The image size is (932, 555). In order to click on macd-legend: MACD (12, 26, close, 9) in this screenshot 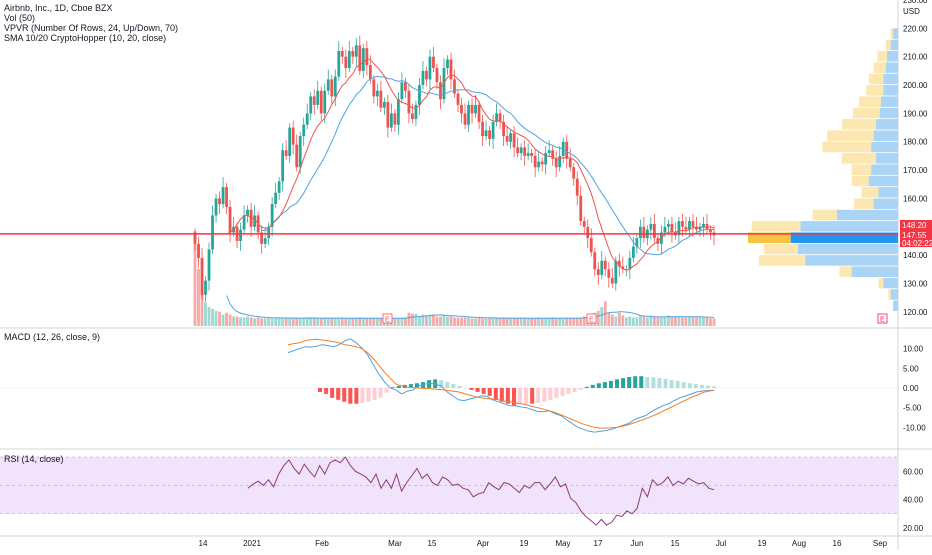, I will do `click(52, 337)`.